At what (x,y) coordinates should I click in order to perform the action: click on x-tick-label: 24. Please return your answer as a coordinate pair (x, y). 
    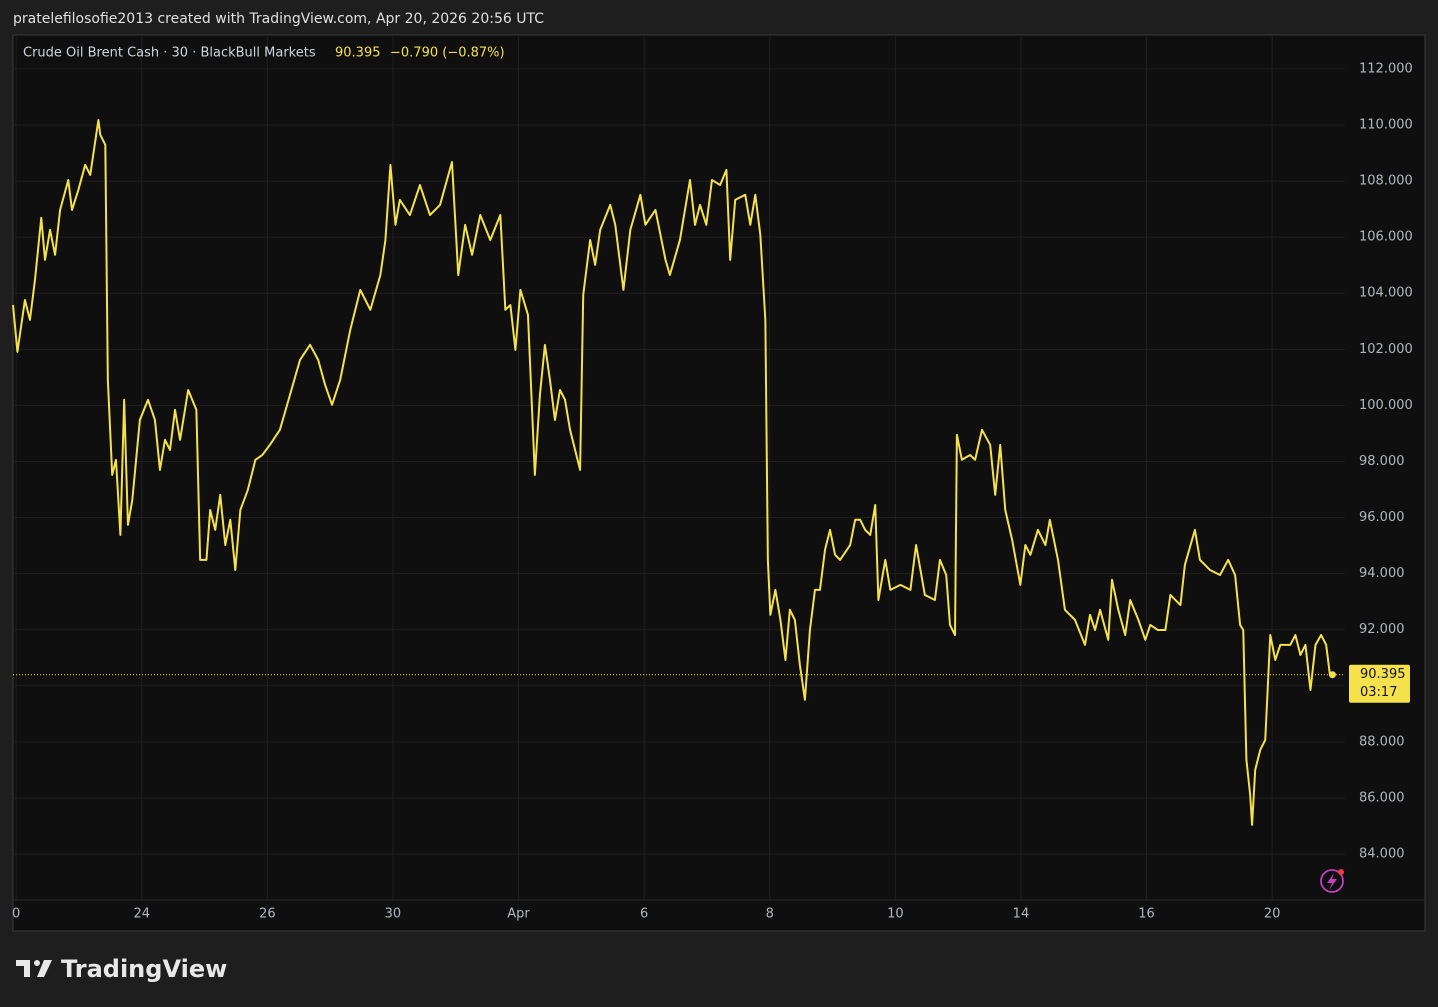
    Looking at the image, I should click on (141, 914).